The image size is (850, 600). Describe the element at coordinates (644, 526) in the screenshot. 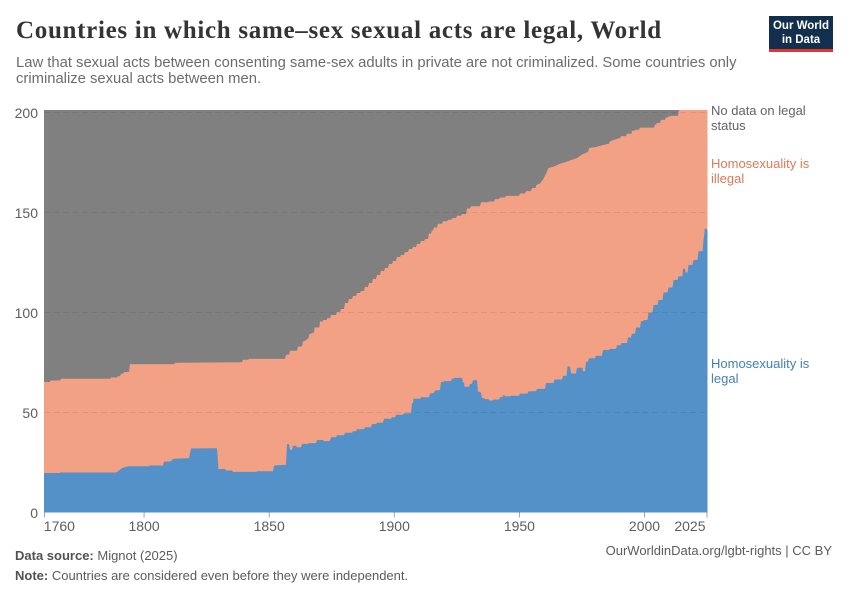

I see `svg-text: 2000` at that location.